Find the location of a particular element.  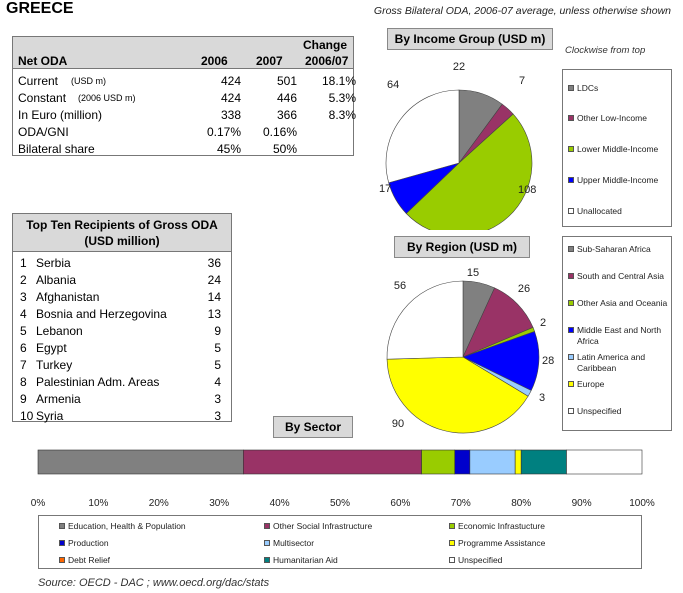

sector-axis-tick-label: 10% is located at coordinates (98, 503).